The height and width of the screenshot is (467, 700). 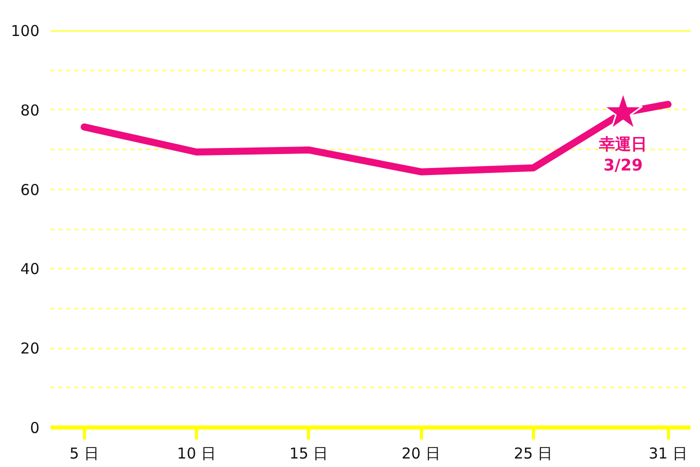 I want to click on x-tick-label: 10 日, so click(x=196, y=453).